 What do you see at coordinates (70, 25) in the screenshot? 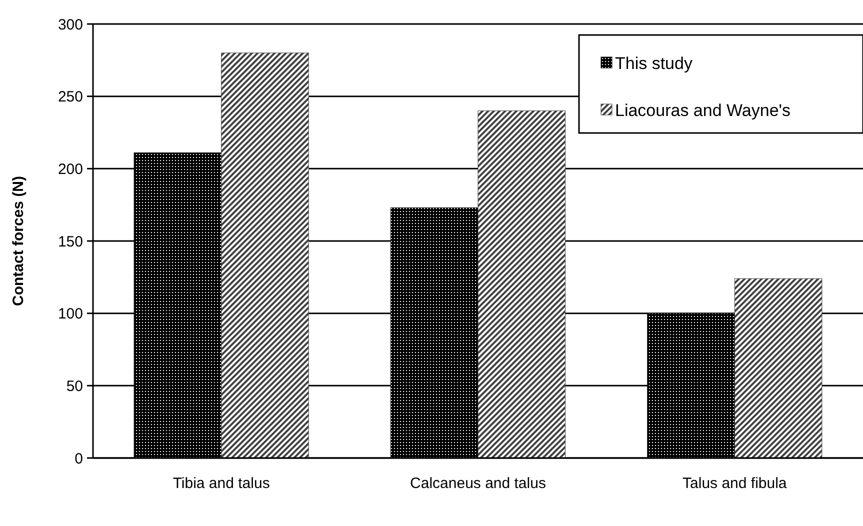
I see `y-tick-label: 300` at bounding box center [70, 25].